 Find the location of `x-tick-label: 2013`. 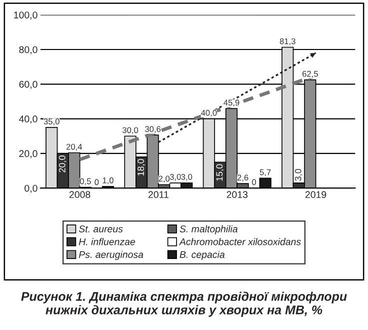

x-tick-label: 2013 is located at coordinates (237, 194).